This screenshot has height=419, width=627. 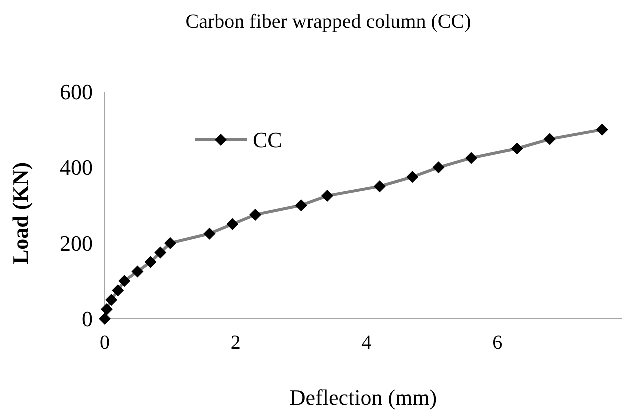 What do you see at coordinates (267, 140) in the screenshot?
I see `legend-label: CC` at bounding box center [267, 140].